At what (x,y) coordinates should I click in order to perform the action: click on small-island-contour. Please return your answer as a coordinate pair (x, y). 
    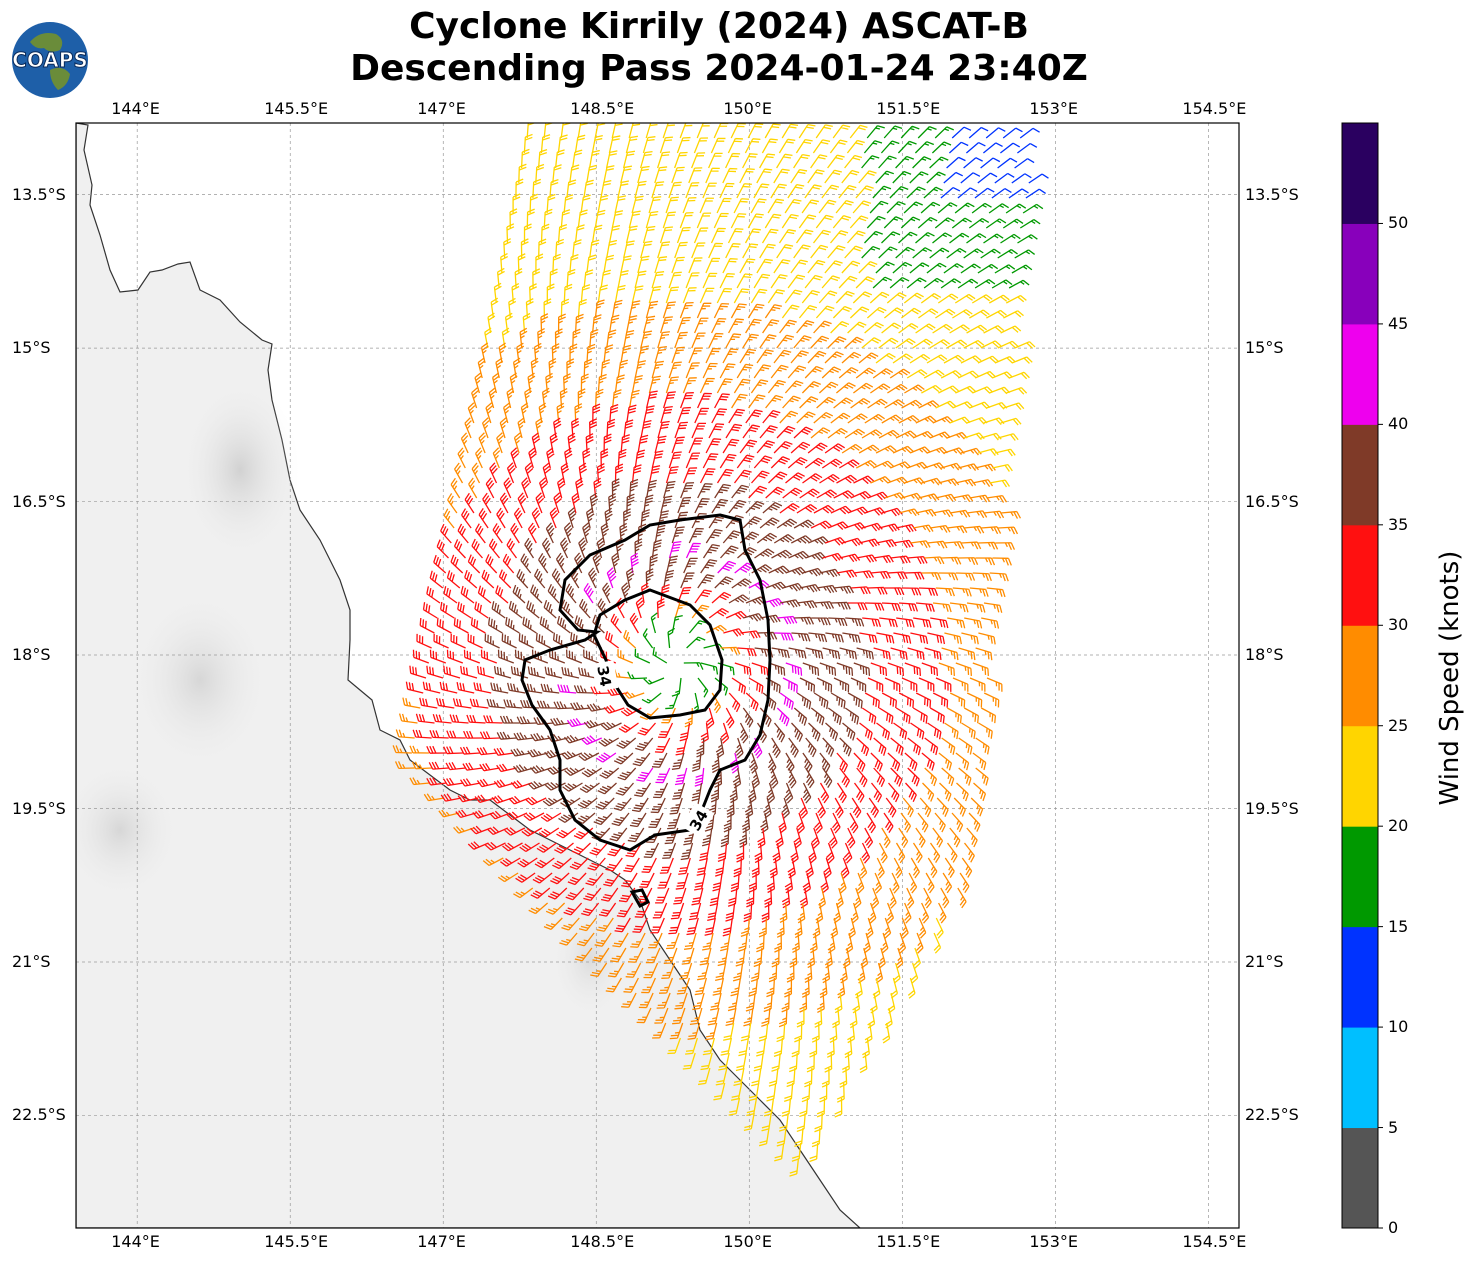
    Looking at the image, I should click on (640, 898).